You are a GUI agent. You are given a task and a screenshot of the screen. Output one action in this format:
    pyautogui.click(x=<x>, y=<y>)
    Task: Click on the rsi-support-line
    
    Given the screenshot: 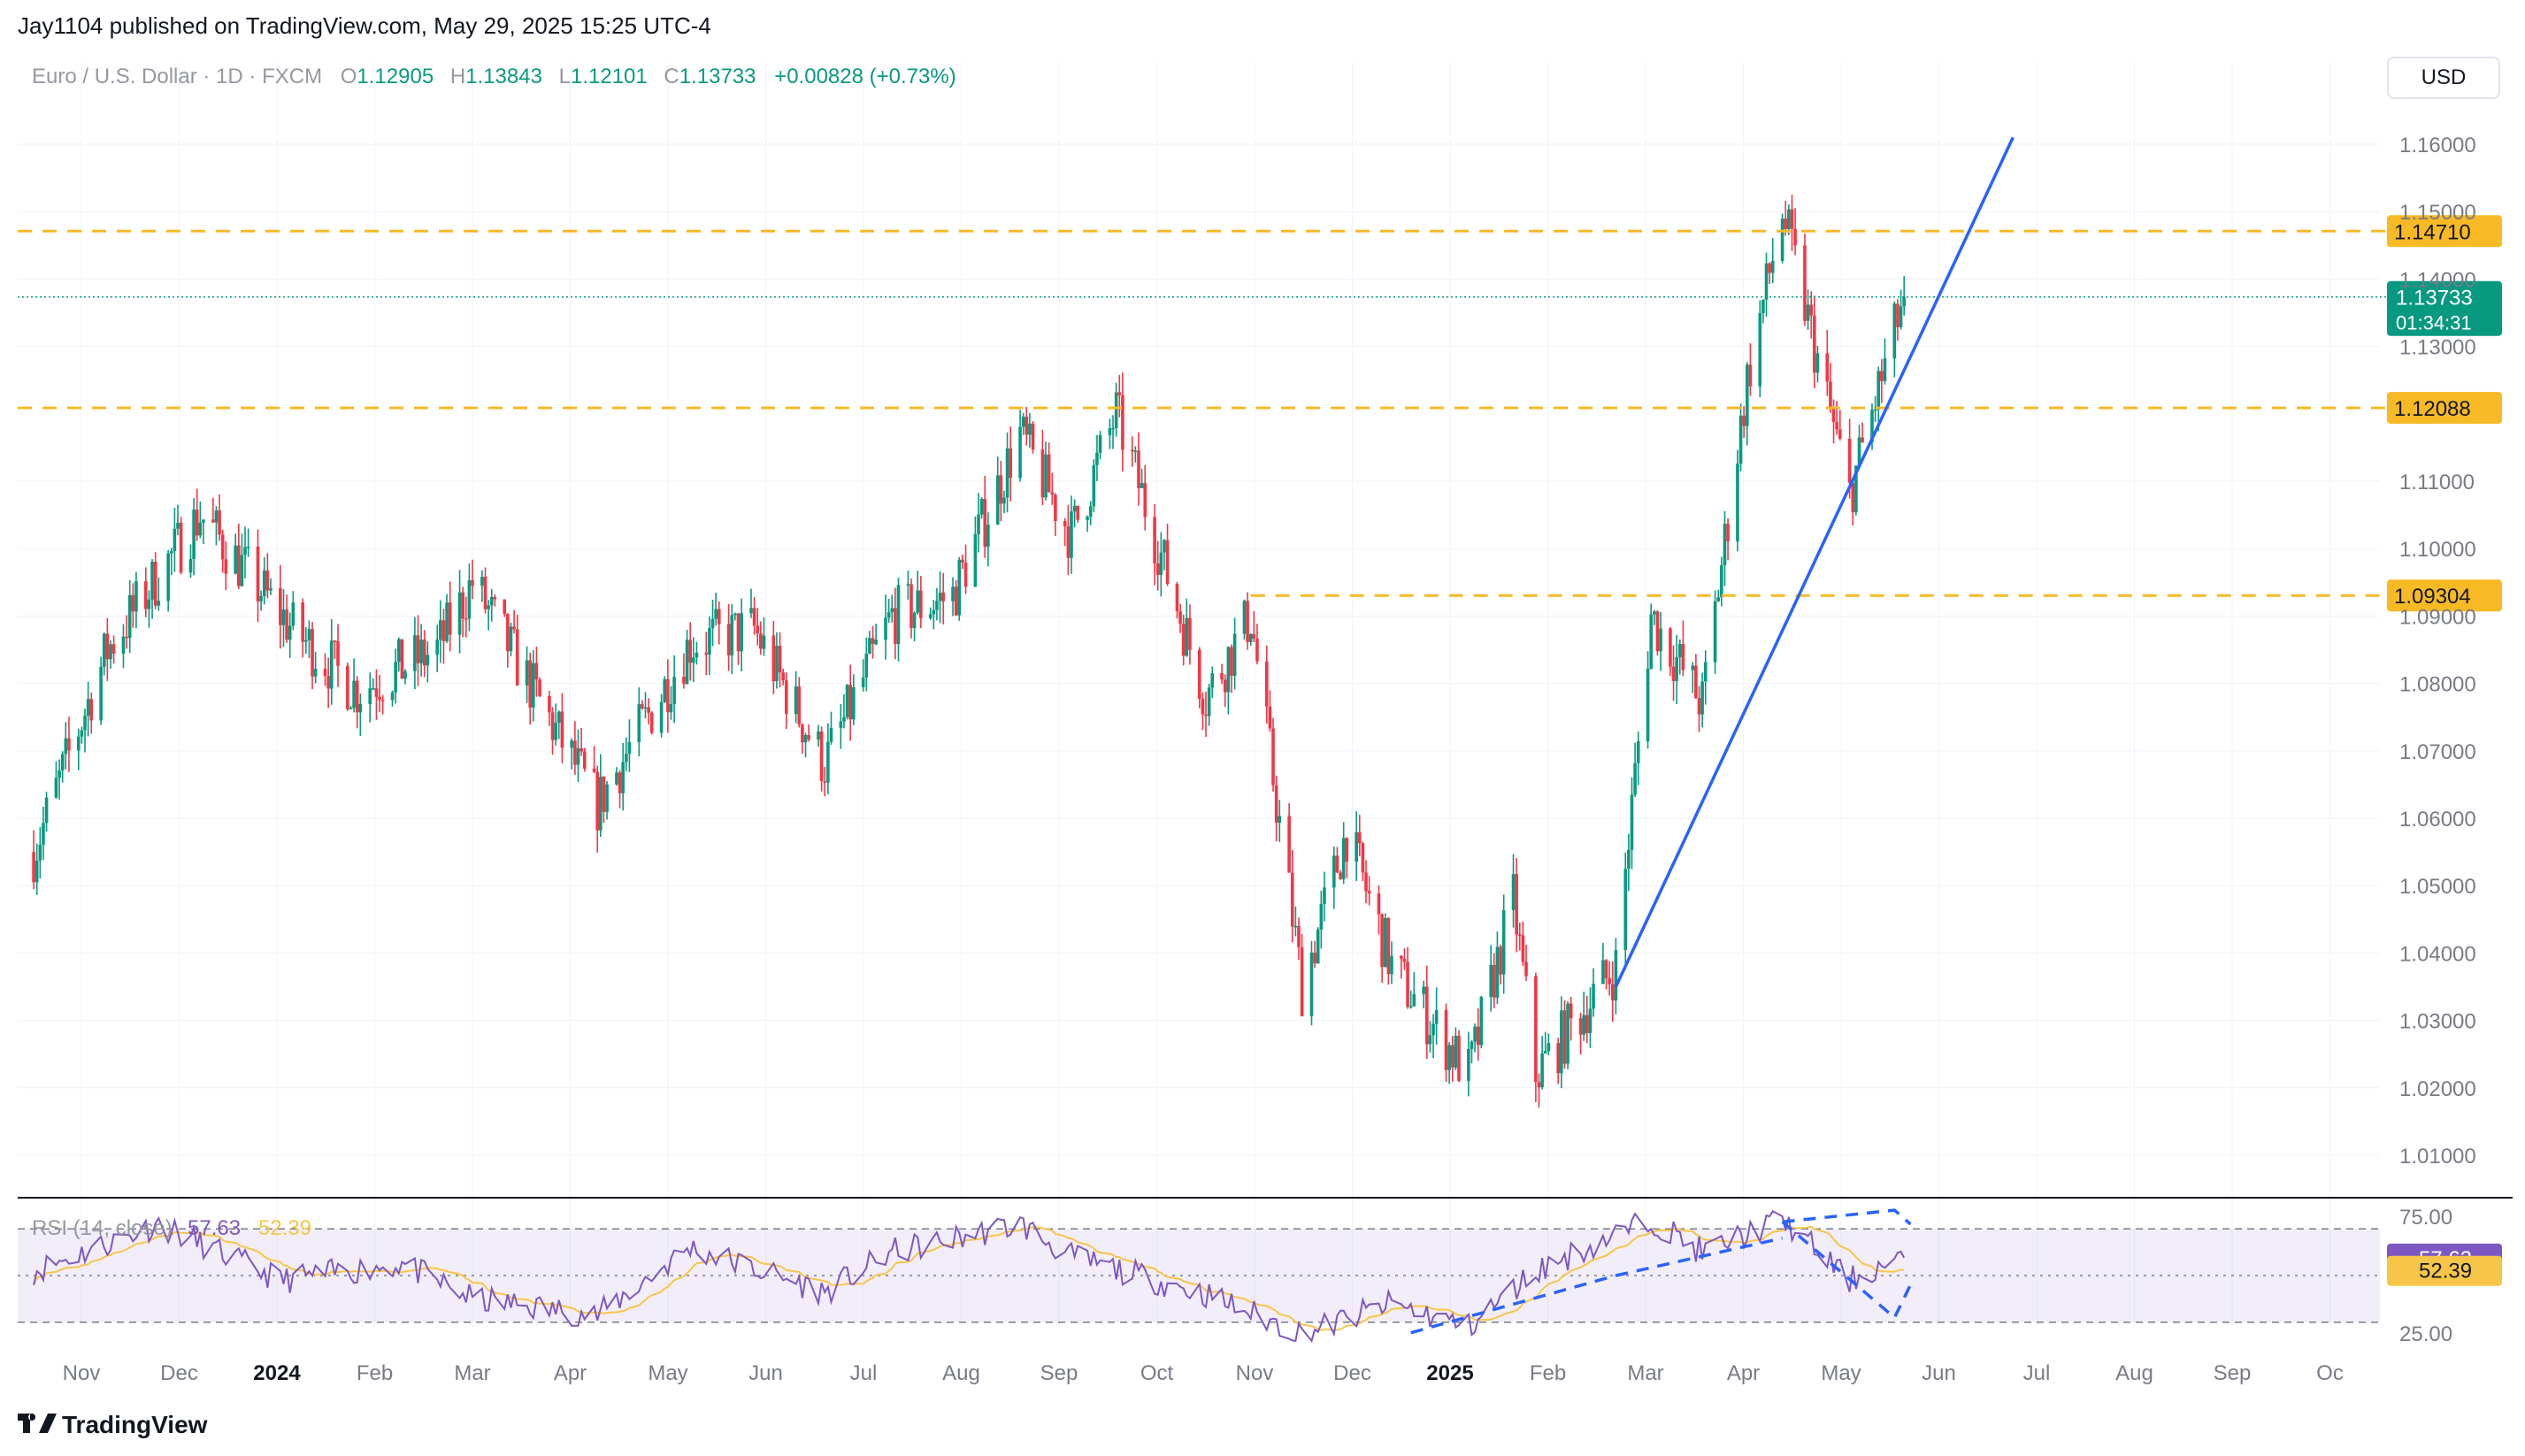 What is the action you would take?
    pyautogui.click(x=1513, y=1304)
    